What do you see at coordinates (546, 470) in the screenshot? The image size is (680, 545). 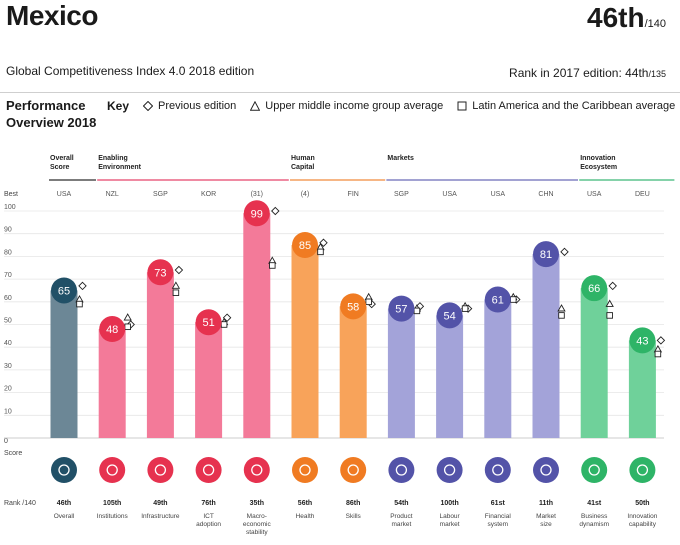 I see `market-size-icon-glyph` at bounding box center [546, 470].